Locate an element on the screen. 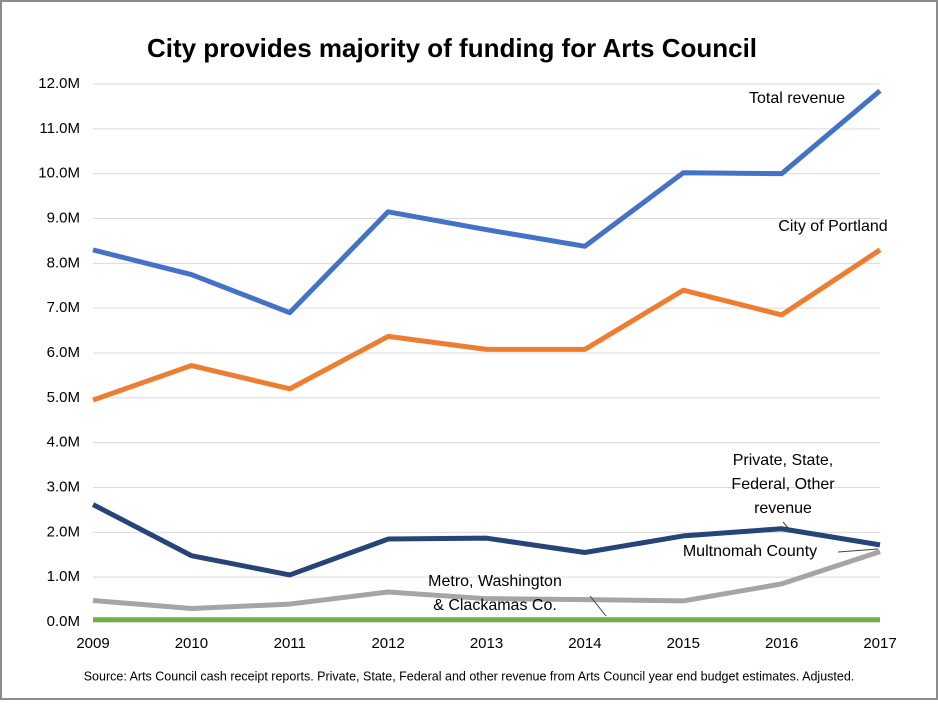 The height and width of the screenshot is (705, 938). y-tick-label: 7.0M is located at coordinates (63, 307).